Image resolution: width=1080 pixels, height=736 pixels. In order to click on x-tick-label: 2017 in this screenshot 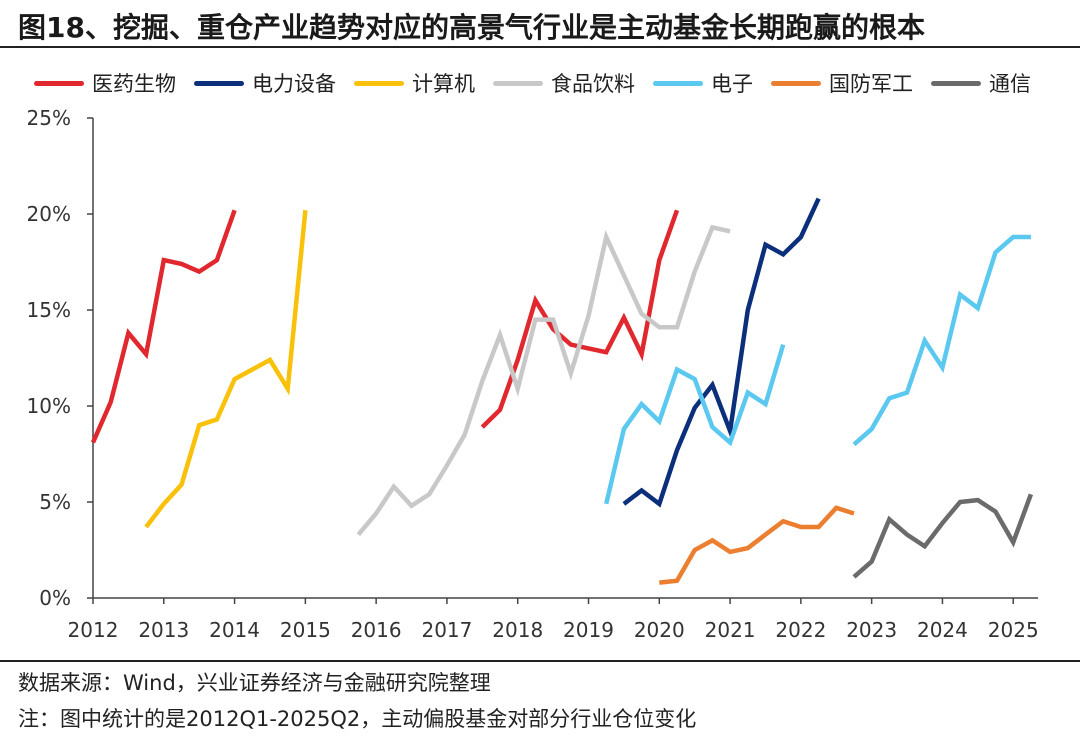, I will do `click(446, 630)`.